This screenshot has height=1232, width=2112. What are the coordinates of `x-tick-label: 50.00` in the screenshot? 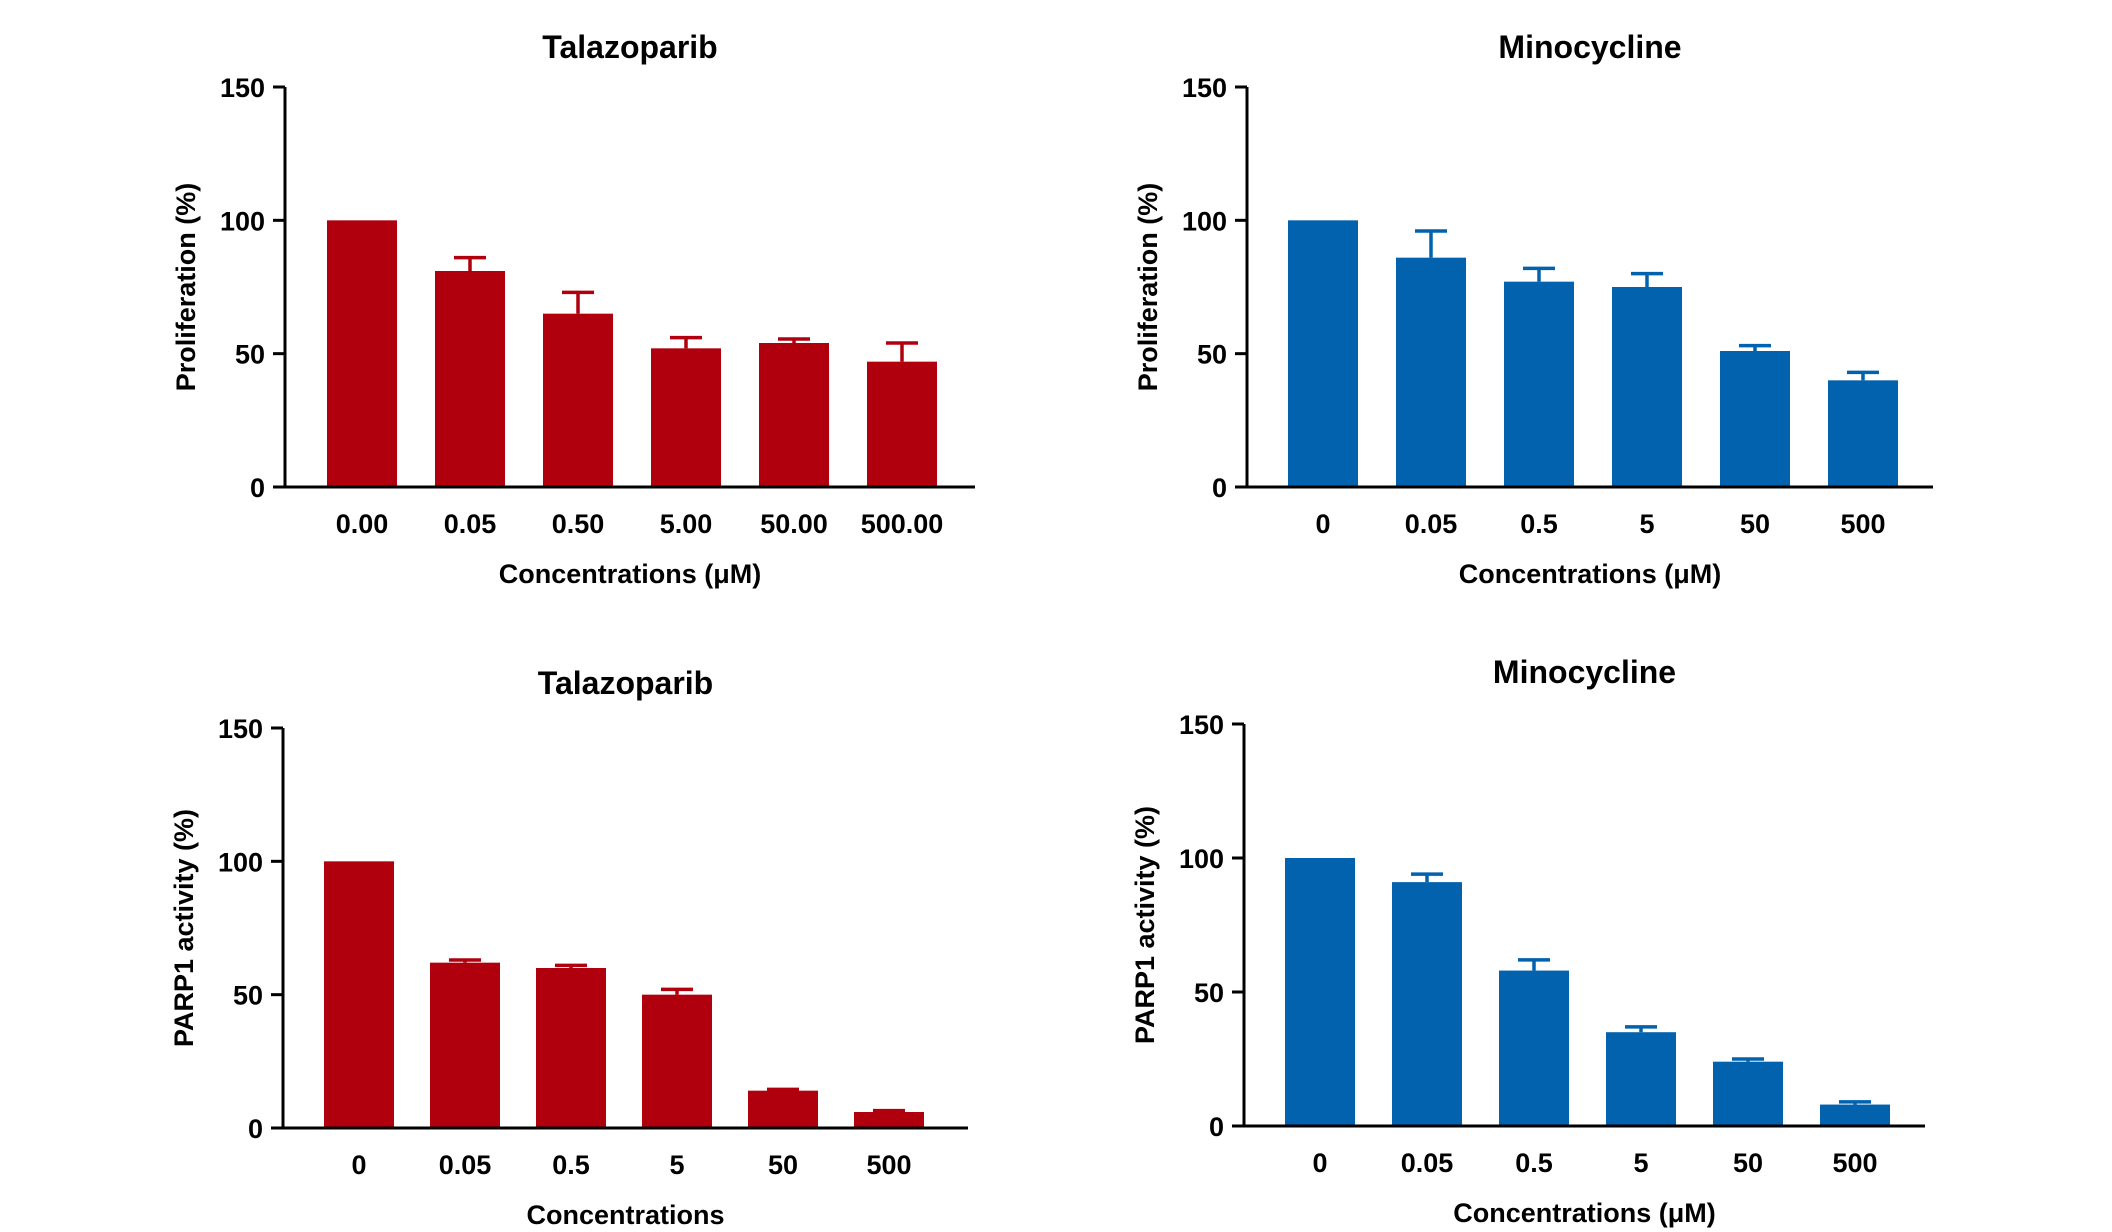 It's located at (794, 524).